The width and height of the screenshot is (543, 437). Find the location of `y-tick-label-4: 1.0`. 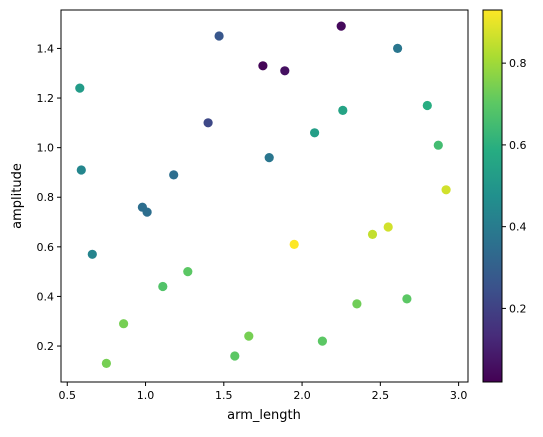

y-tick-label-4: 1.0 is located at coordinates (46, 148).